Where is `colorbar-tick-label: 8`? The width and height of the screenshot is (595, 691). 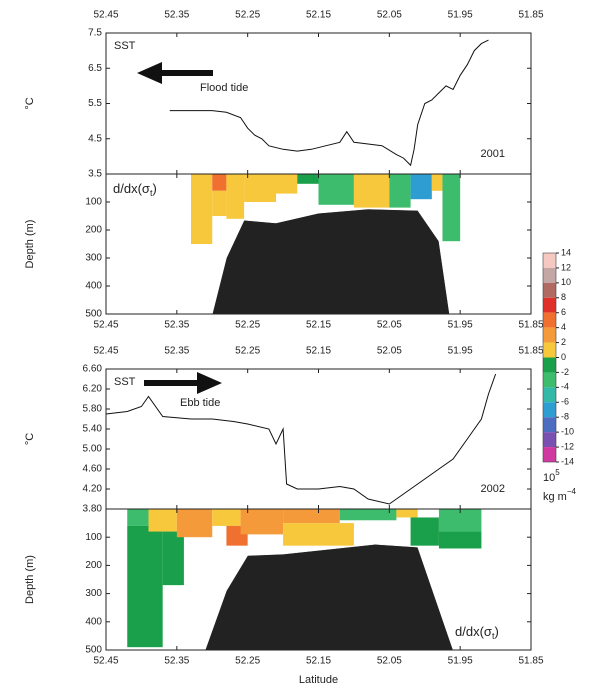 colorbar-tick-label: 8 is located at coordinates (563, 297).